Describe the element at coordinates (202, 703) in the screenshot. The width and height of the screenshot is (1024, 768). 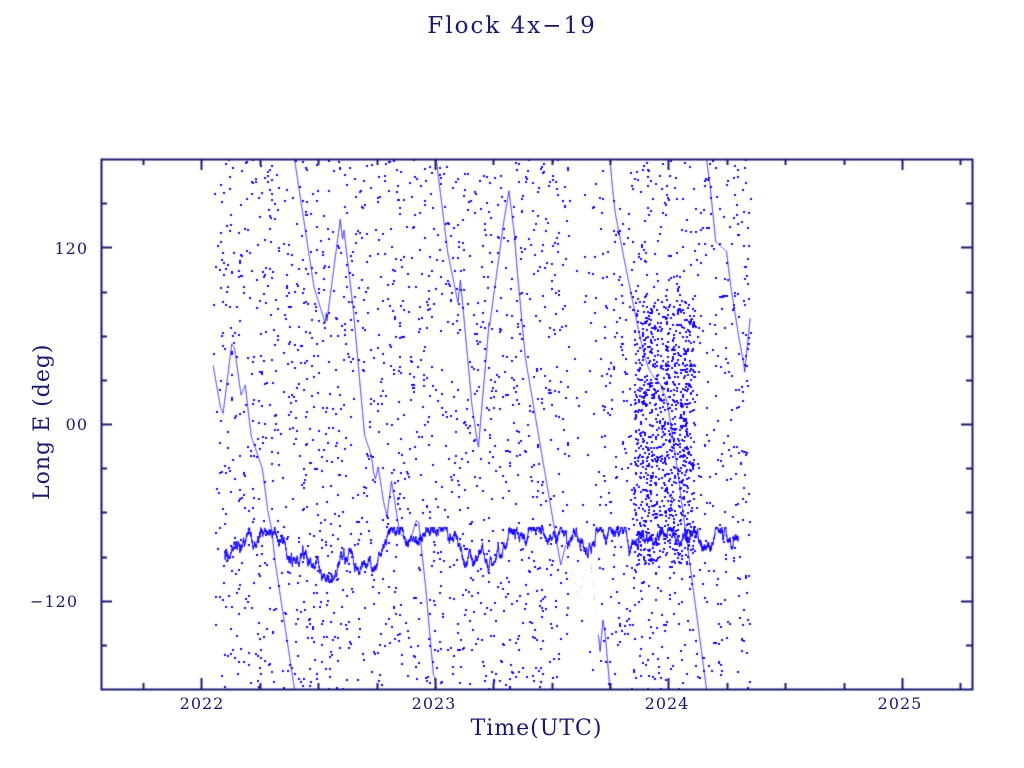
I see `x-tick-label-2022: 2022` at that location.